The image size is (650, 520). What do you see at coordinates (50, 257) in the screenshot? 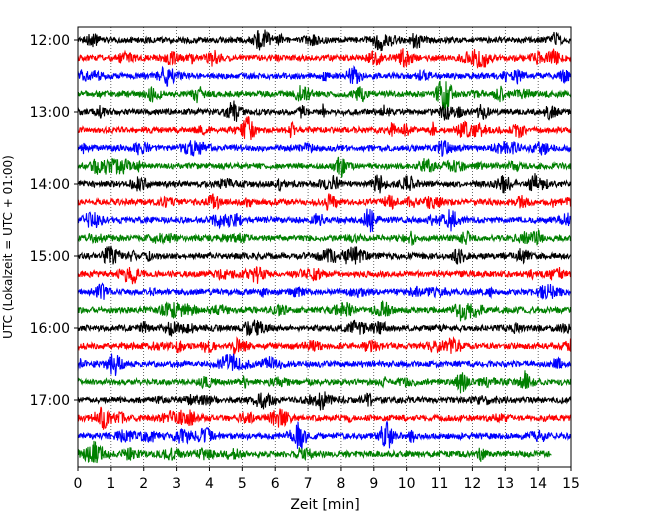
I see `y-tick-label: 15:00` at bounding box center [50, 257].